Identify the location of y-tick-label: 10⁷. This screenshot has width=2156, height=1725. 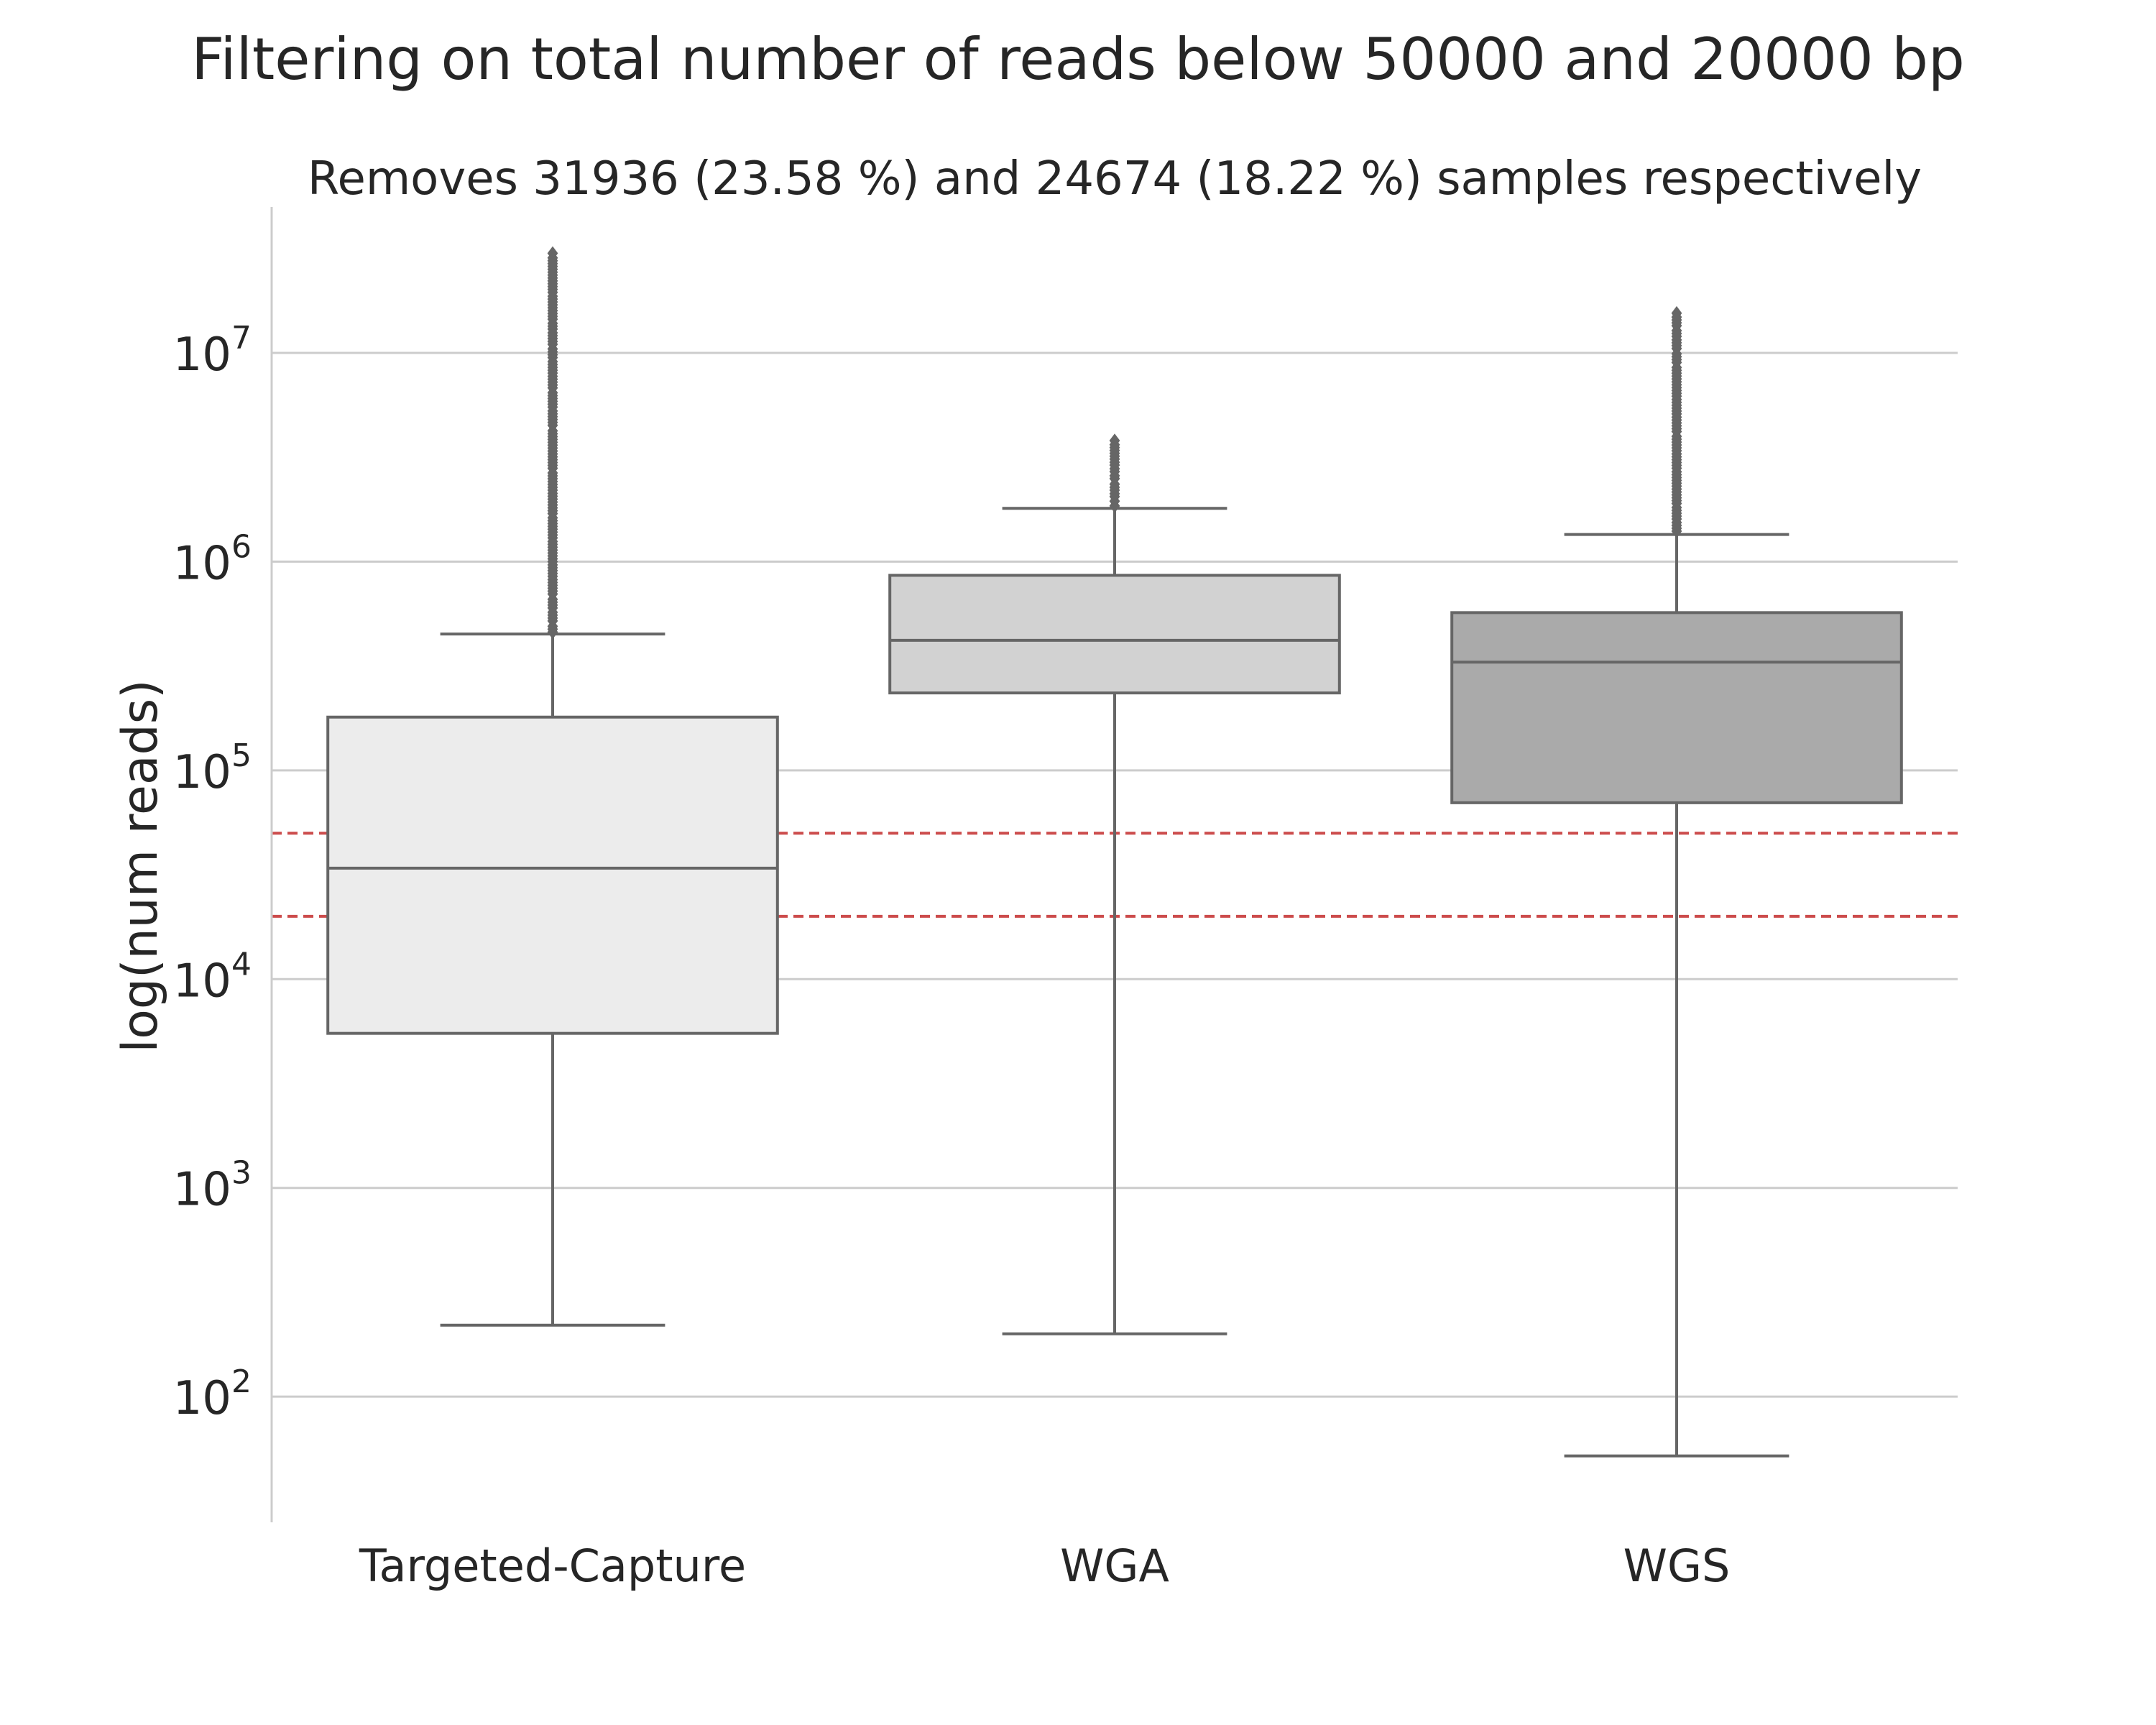
(213, 351).